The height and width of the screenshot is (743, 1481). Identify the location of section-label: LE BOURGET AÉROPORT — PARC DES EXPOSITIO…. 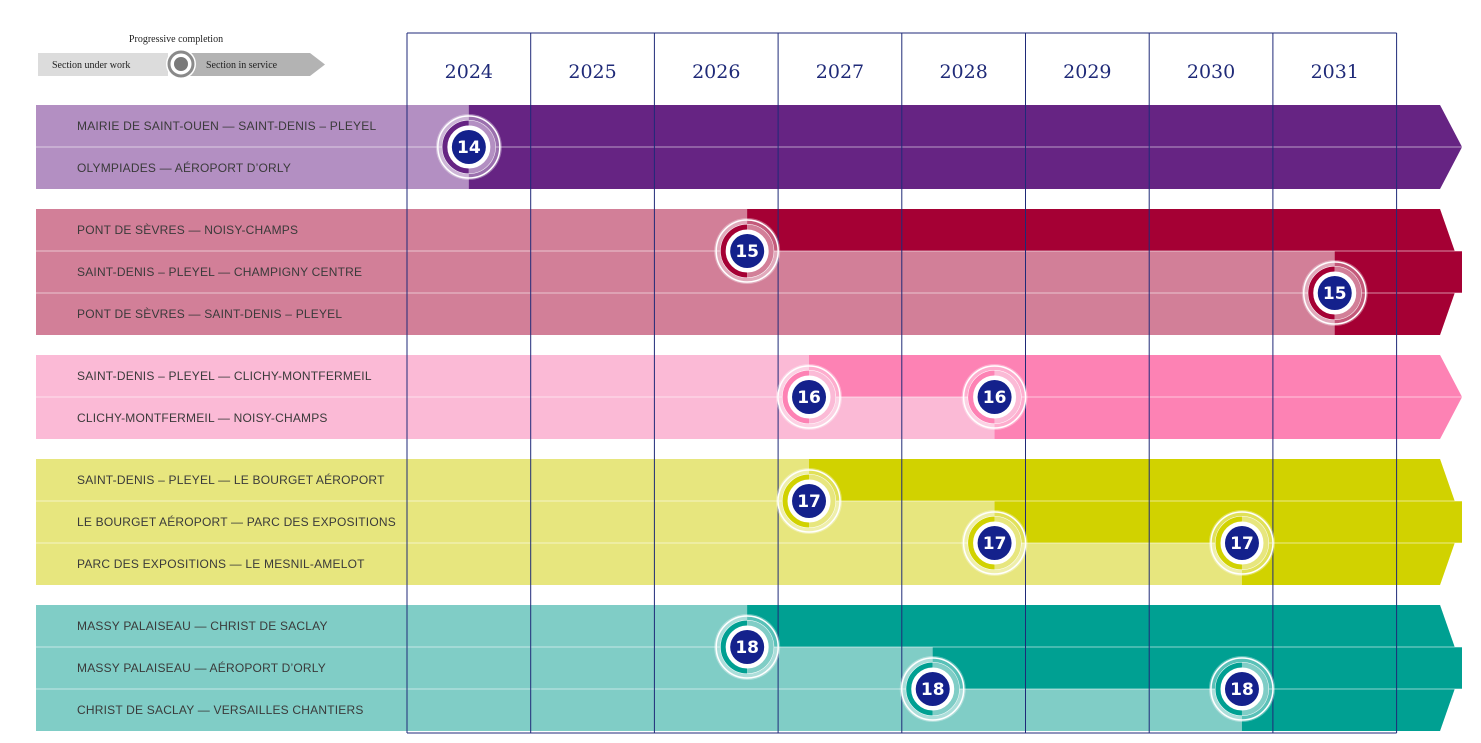
(236, 521).